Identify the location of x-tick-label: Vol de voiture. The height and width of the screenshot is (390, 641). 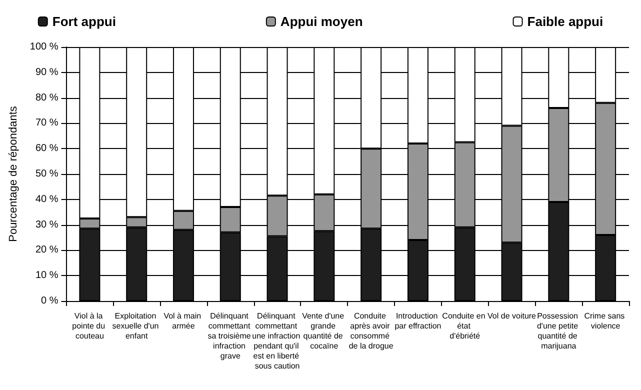
(512, 316).